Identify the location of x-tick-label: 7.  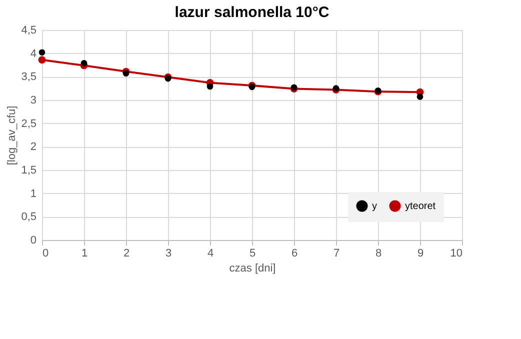
(336, 254).